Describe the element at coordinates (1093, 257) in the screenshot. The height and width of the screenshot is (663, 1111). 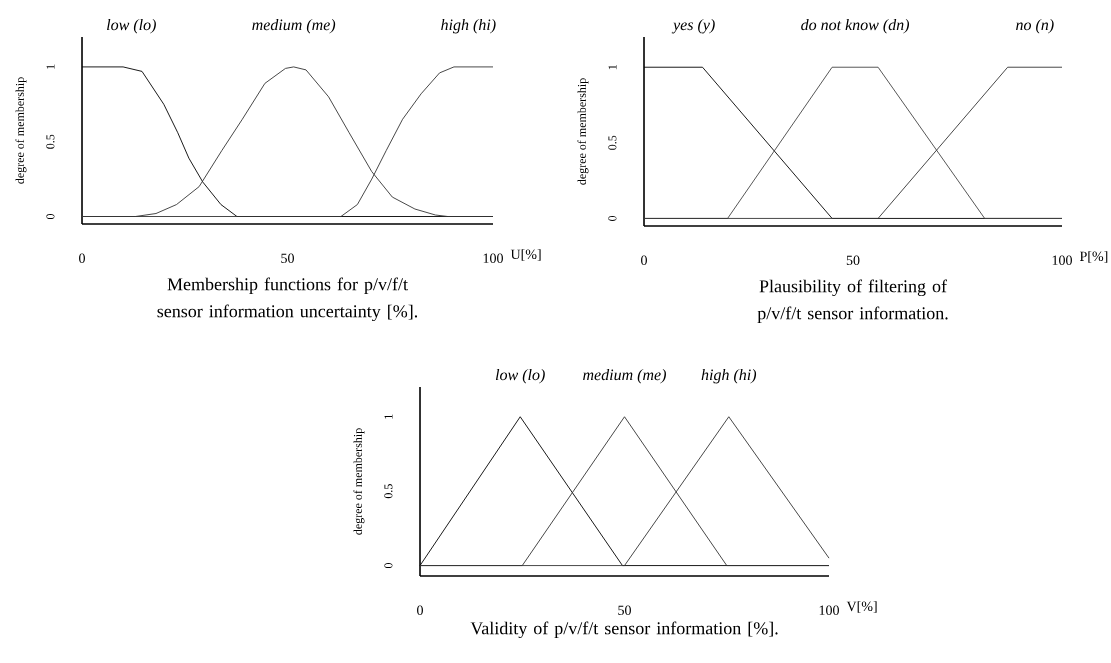
I see `x-axis-title: P[%]` at that location.